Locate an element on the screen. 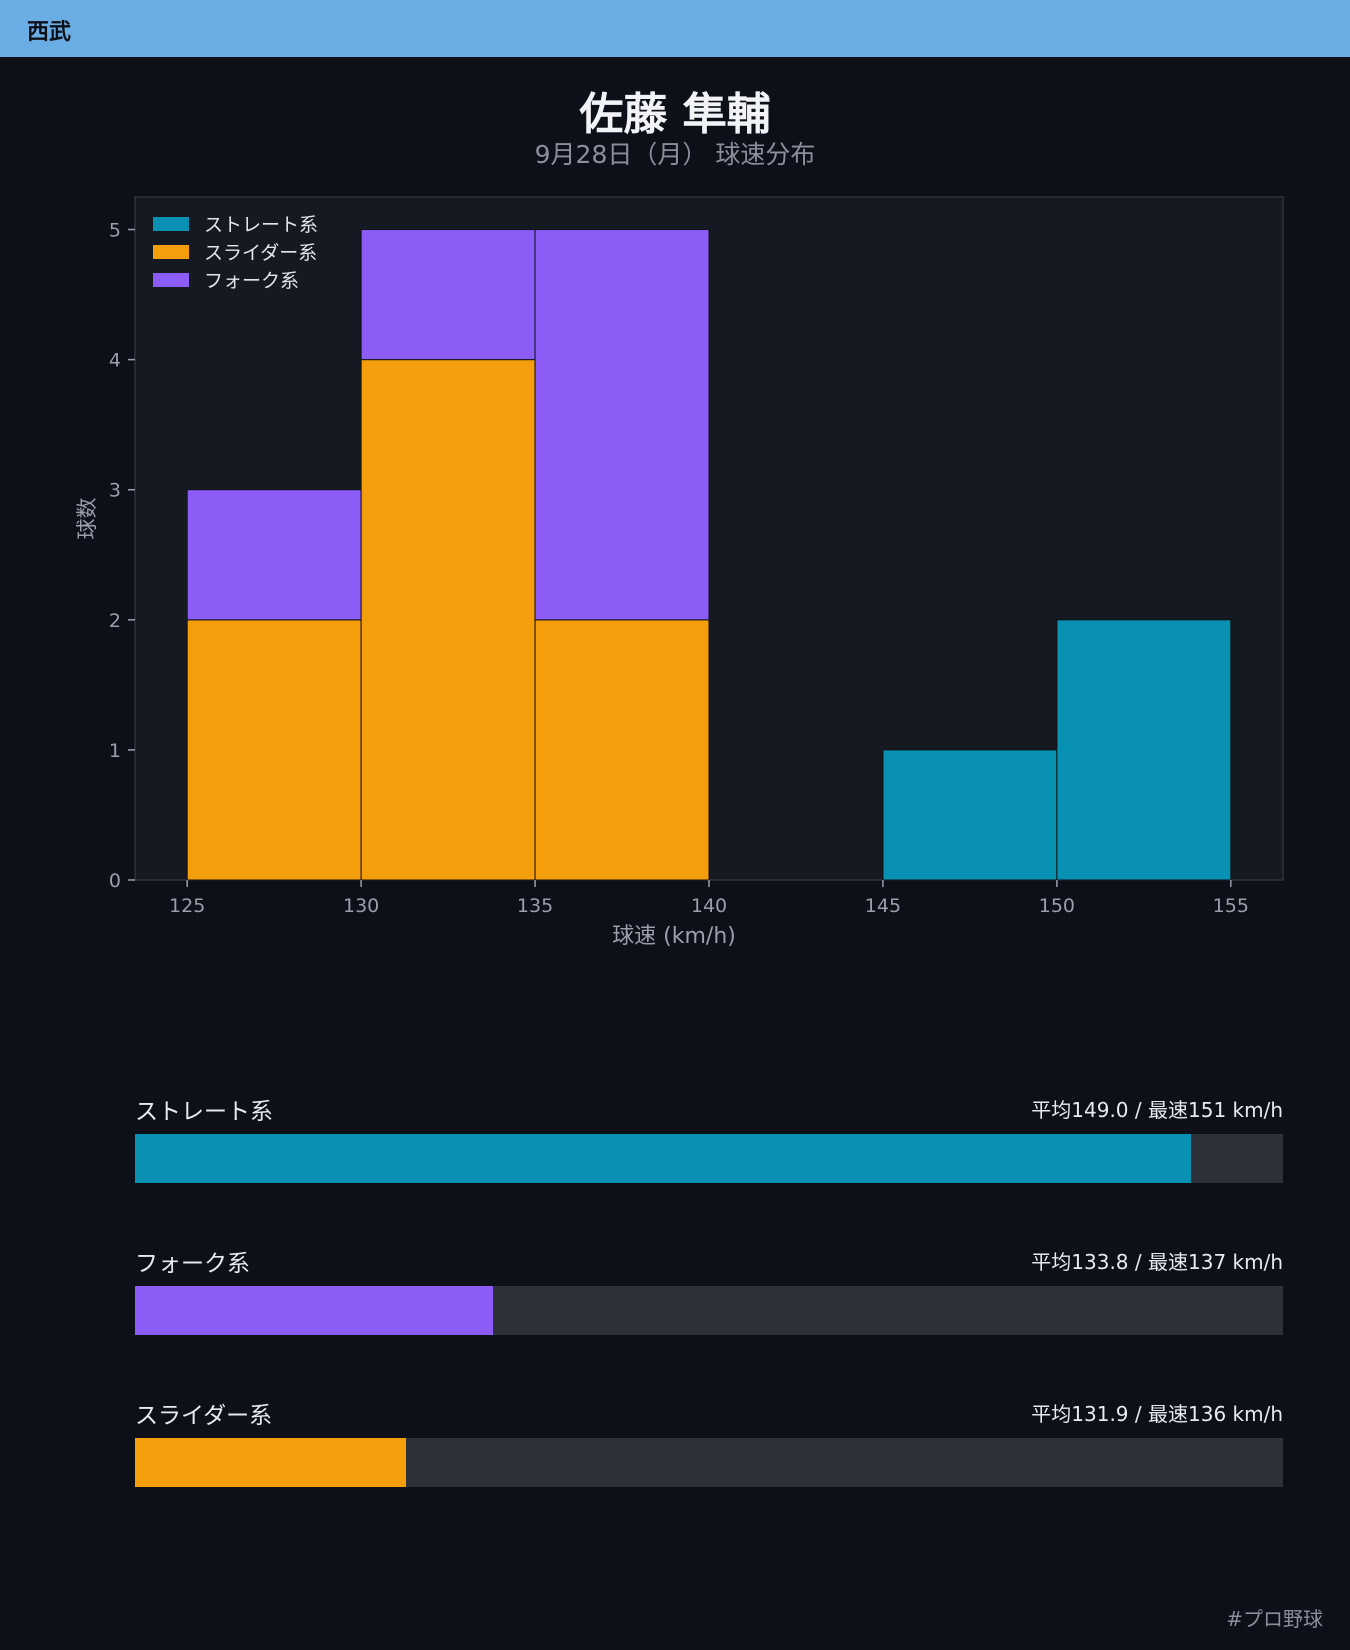 This screenshot has width=1350, height=1650. summary-pitch-name: ストレート系 is located at coordinates (204, 1112).